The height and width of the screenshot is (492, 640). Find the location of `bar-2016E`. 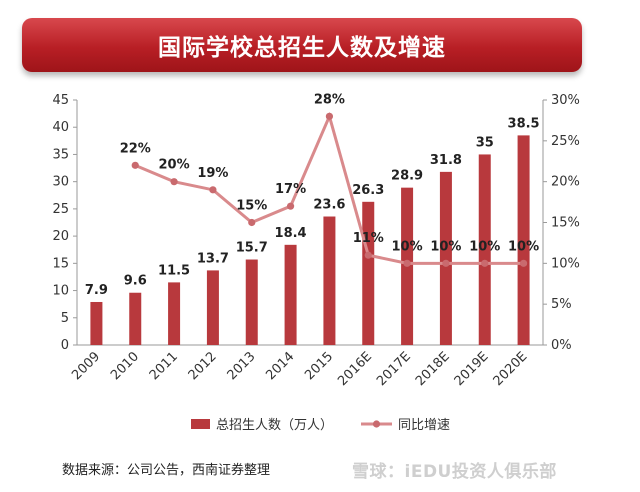

bar-2016E is located at coordinates (368, 273).